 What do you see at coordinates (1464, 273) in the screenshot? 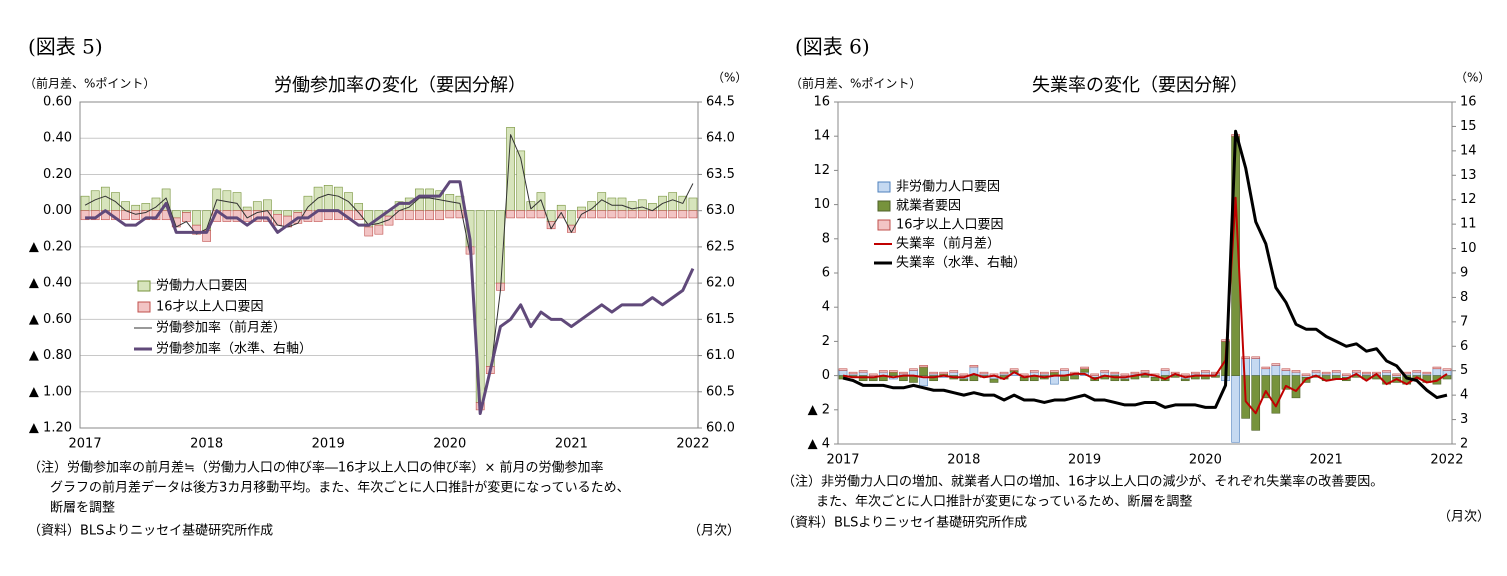
I see `y2-tick-label: 9` at bounding box center [1464, 273].